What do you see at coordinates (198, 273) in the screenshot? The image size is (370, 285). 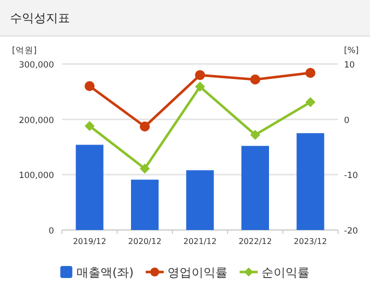 I see `legend-label: 영업이익률` at bounding box center [198, 273].